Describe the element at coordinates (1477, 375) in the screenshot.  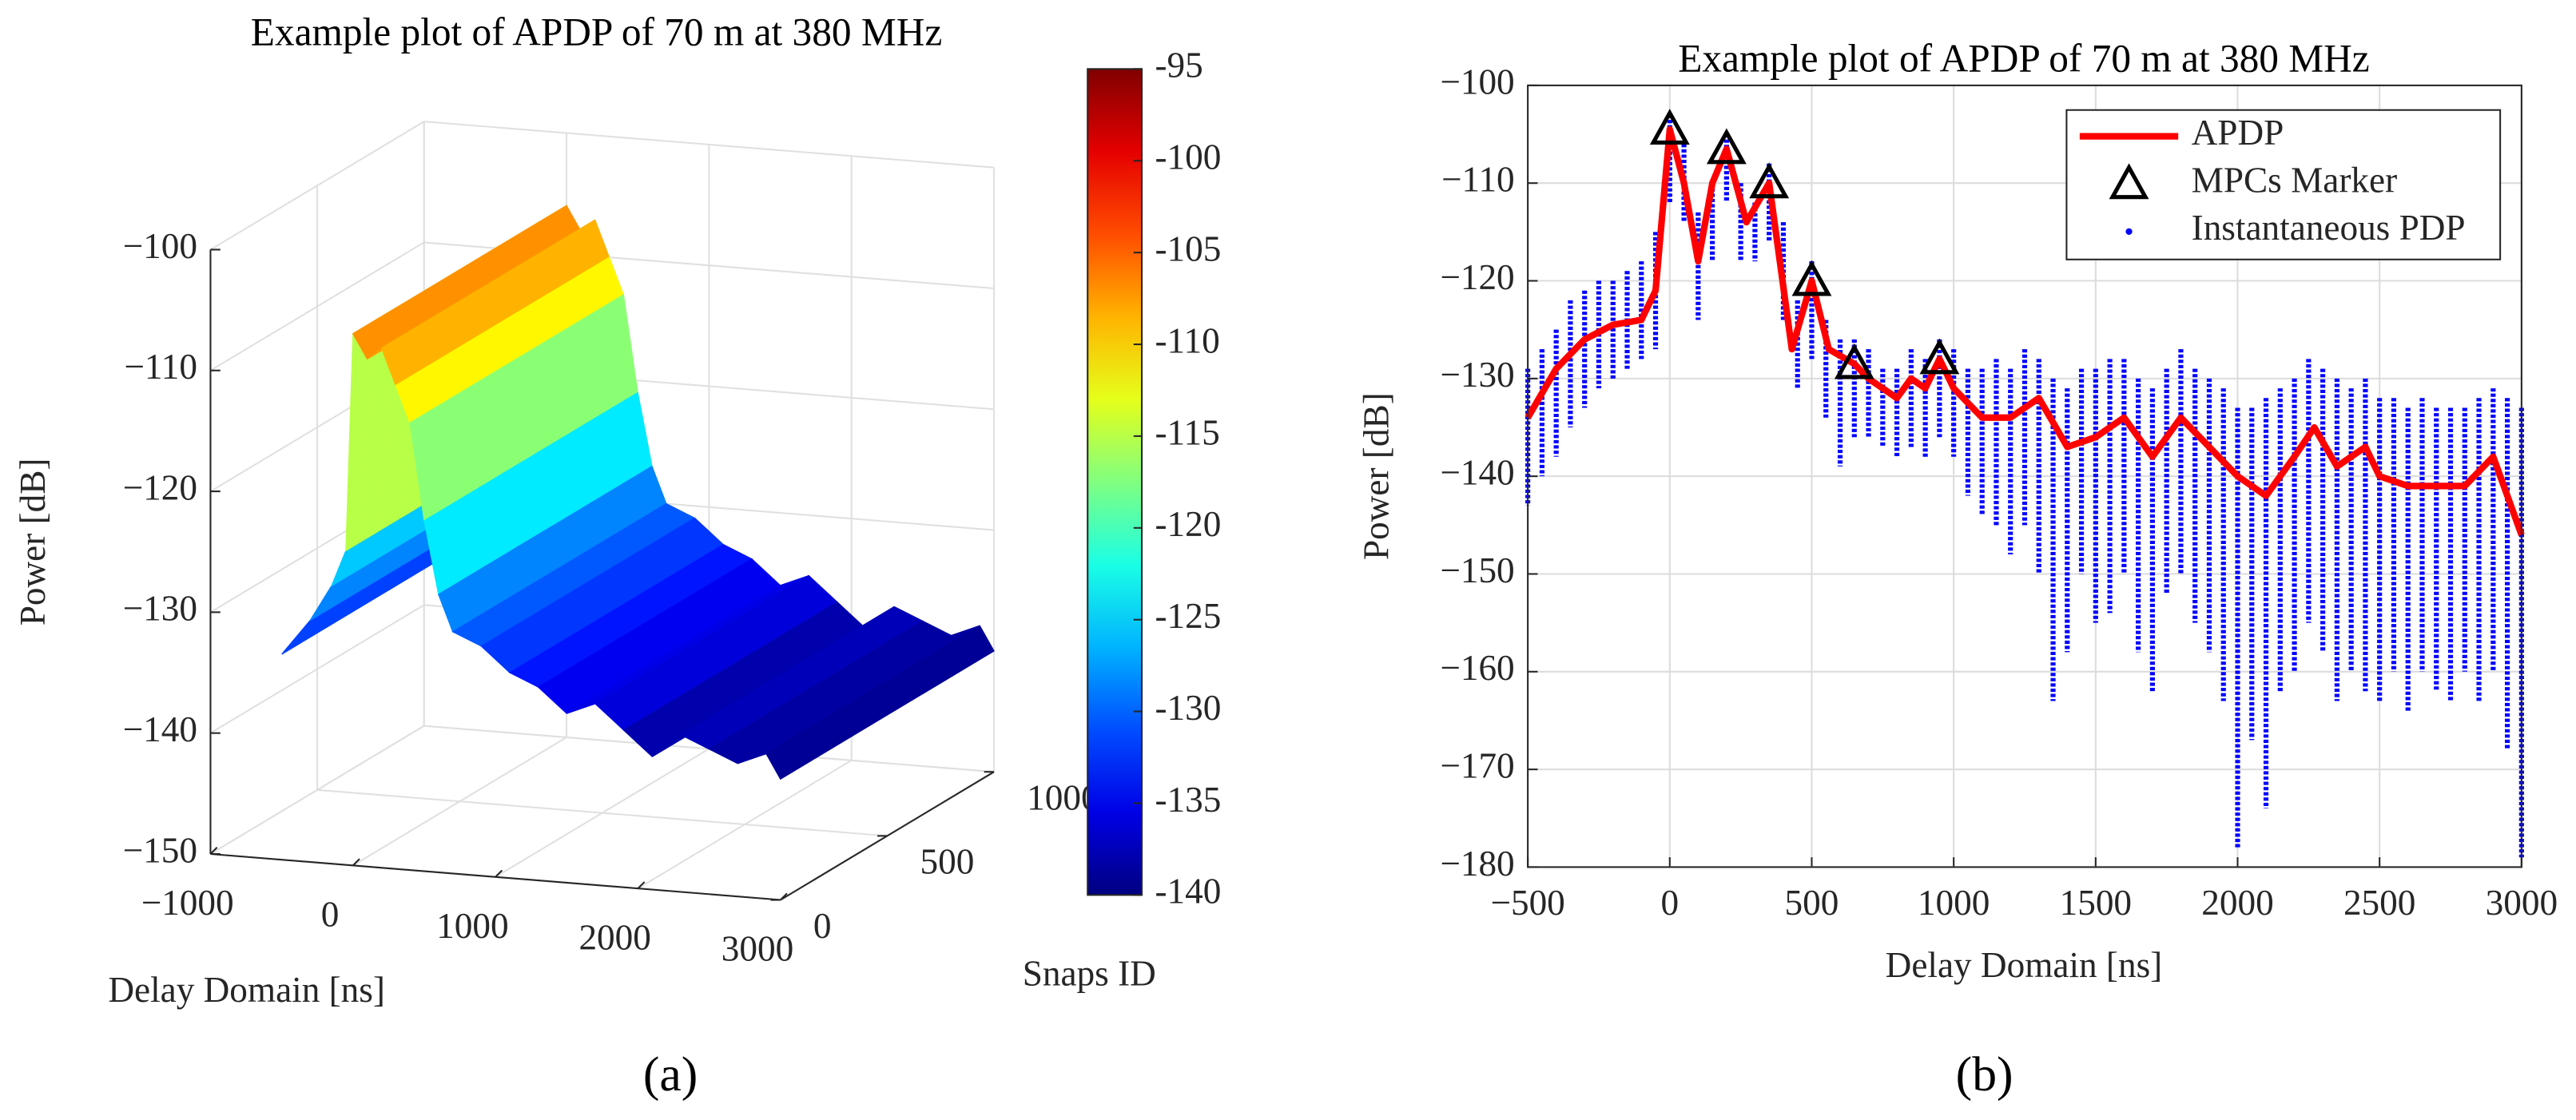
I see `y-tick-label: −130` at that location.